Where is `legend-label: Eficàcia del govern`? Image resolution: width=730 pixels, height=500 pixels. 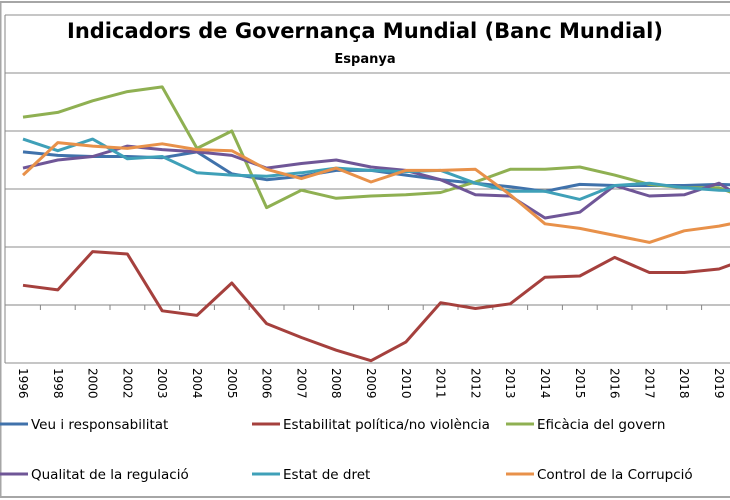
legend-label: Eficàcia del govern is located at coordinates (601, 425).